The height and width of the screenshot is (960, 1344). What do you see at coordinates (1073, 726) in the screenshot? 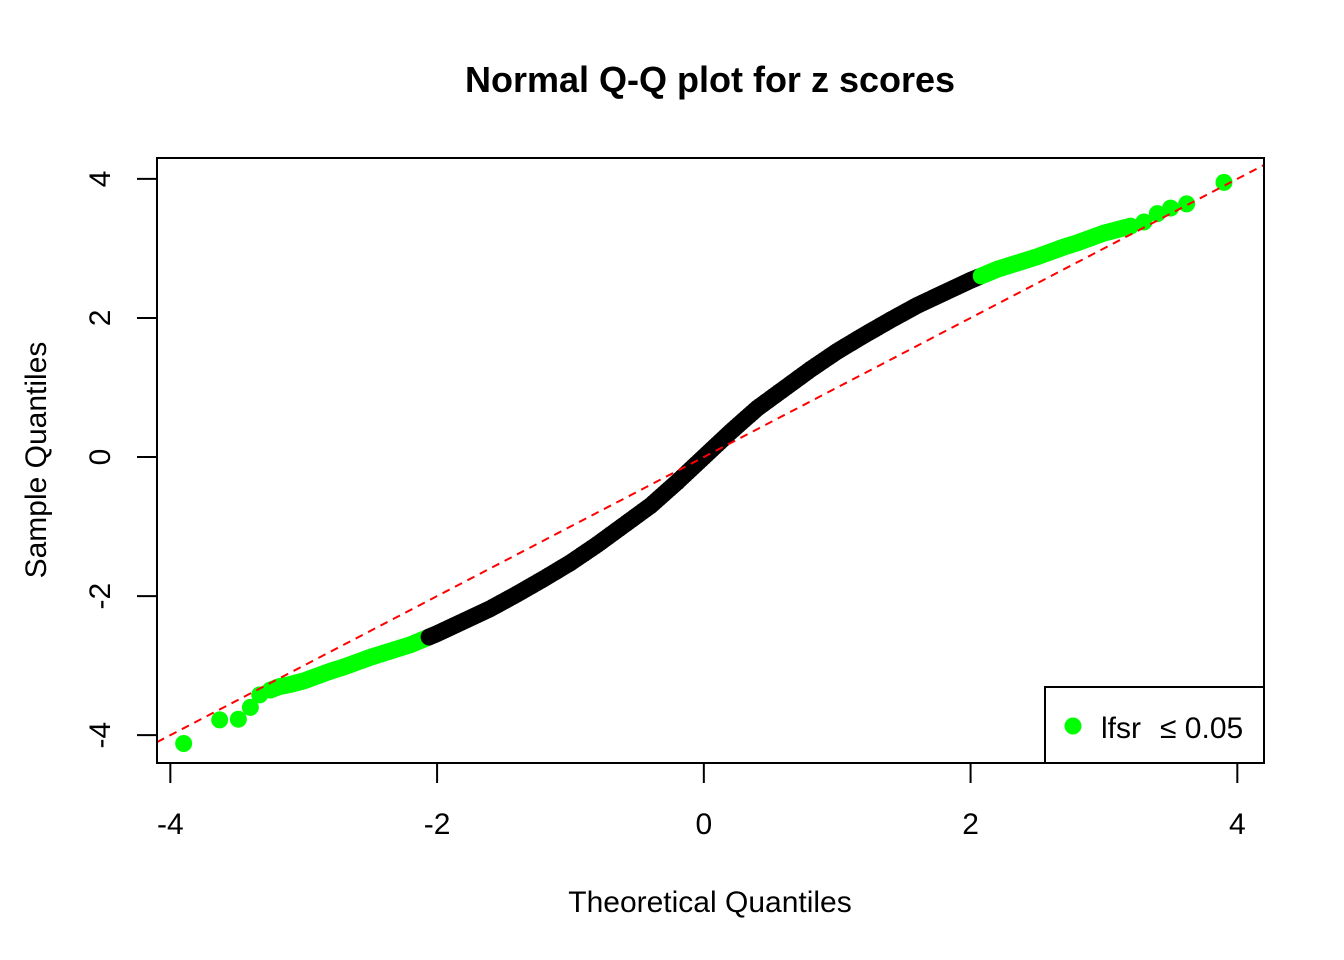
I see `legend-marker` at bounding box center [1073, 726].